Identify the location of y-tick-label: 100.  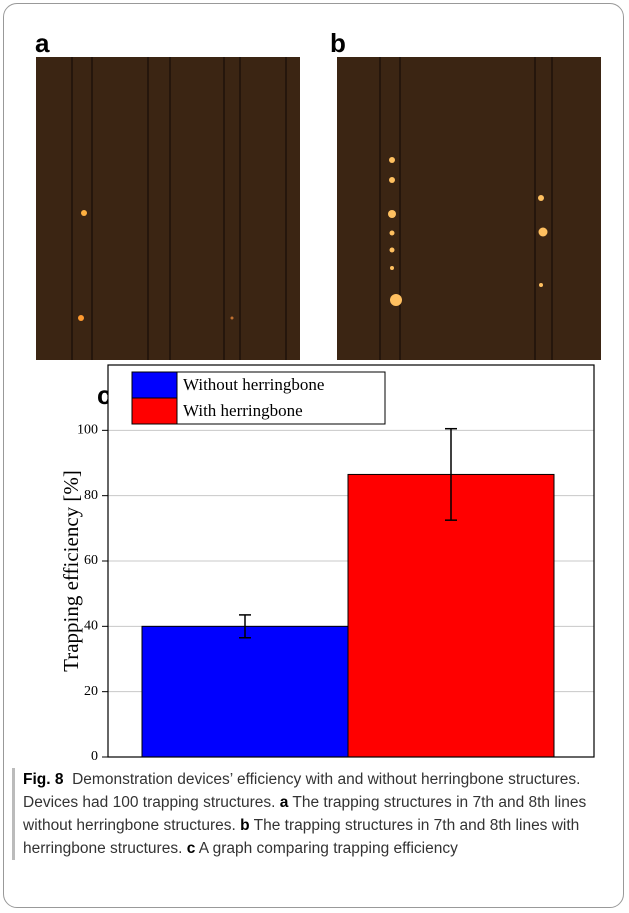
(87, 430).